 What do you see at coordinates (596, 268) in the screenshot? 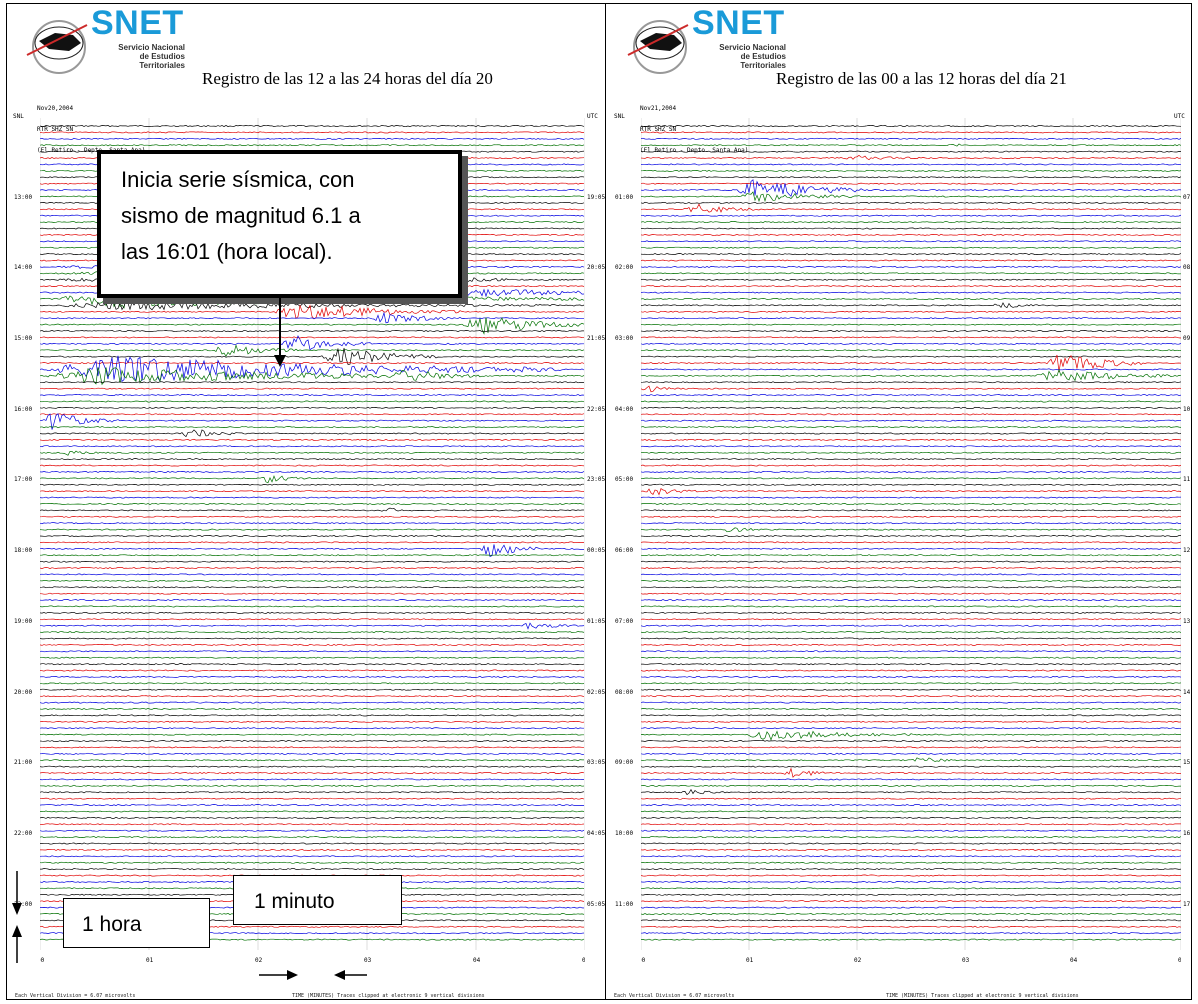
I see `utc-label: 20:05` at bounding box center [596, 268].